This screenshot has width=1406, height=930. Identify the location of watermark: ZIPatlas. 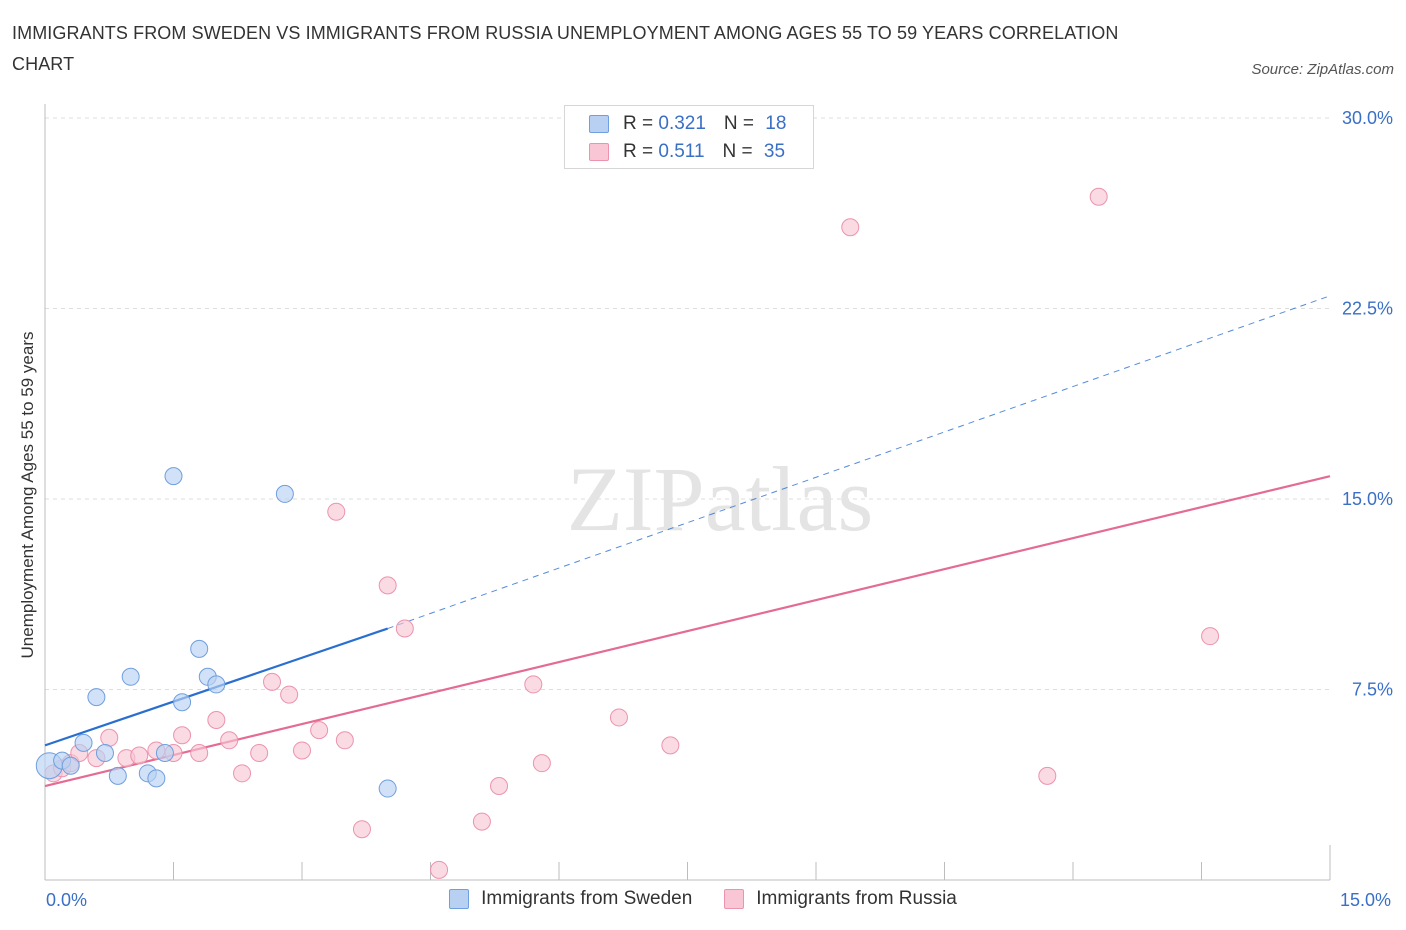
(720, 499).